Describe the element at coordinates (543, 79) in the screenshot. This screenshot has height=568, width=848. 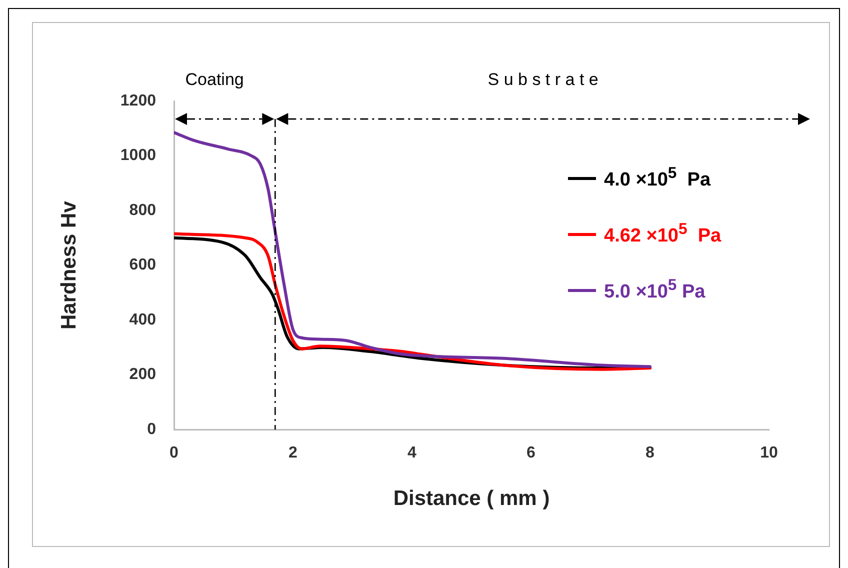
I see `text: S u b s t r a t e` at that location.